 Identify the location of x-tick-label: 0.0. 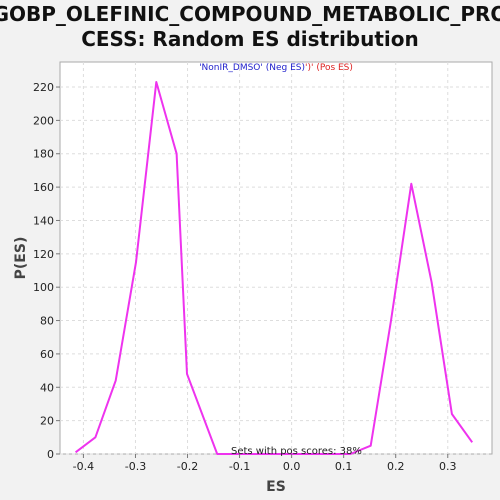
(292, 466).